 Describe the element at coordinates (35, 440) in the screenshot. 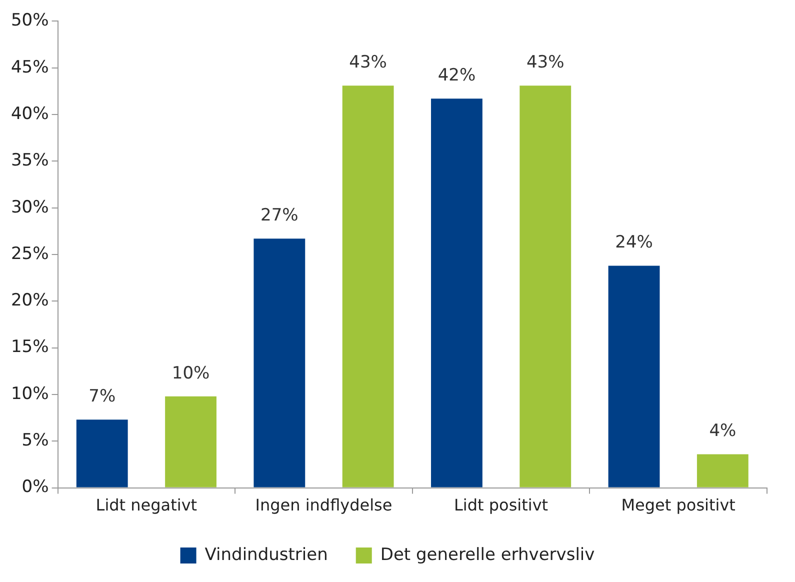

I see `y-tick-label: 5%` at that location.